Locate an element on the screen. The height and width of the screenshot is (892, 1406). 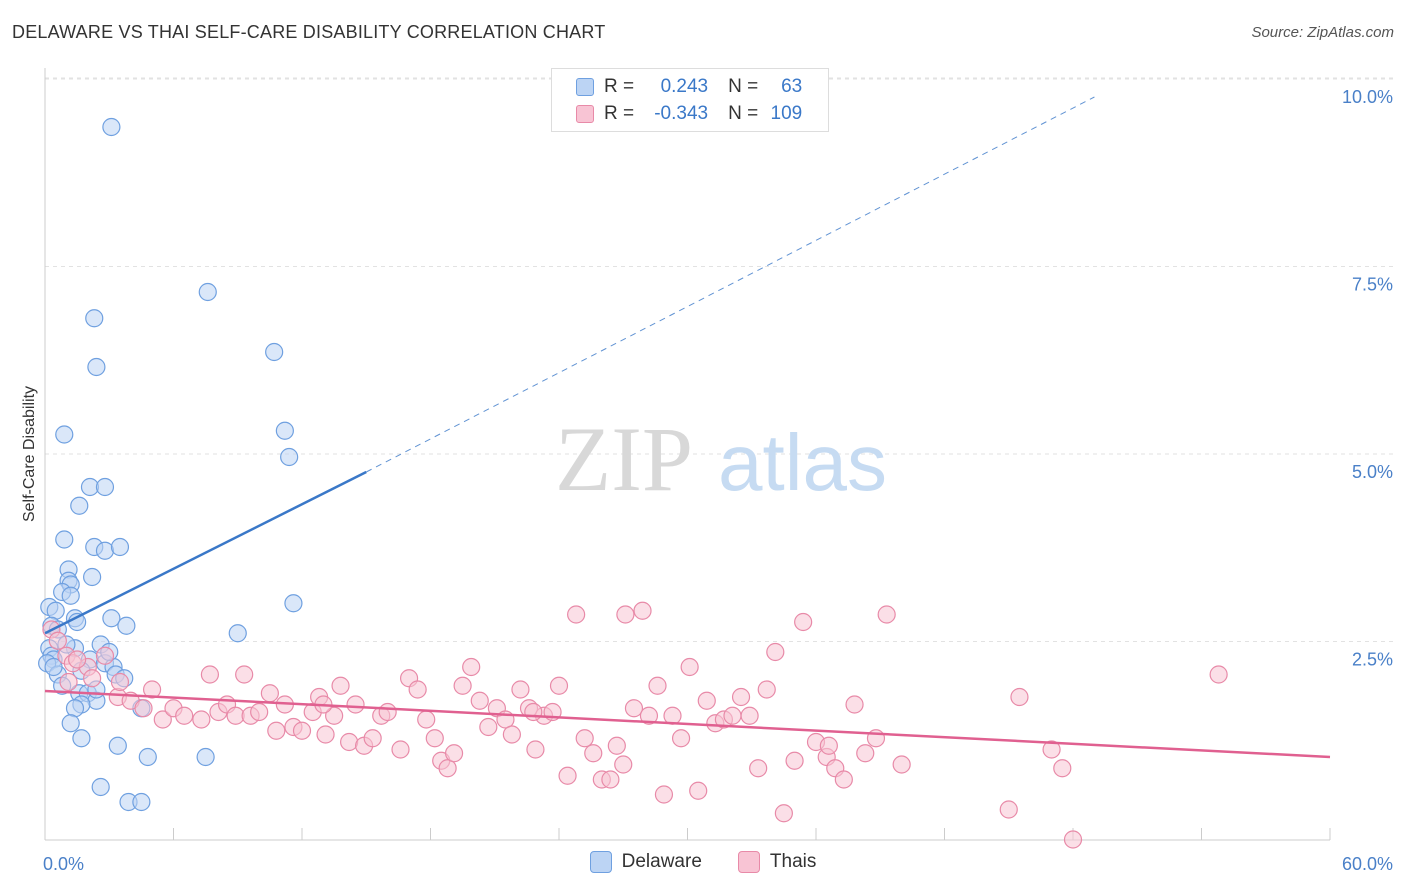
legend-row-thais: R = -0.343 N = 109 is located at coordinates (689, 114).